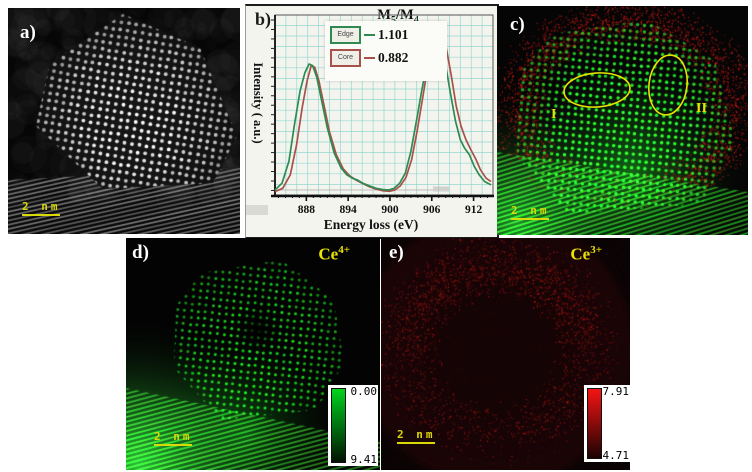  What do you see at coordinates (140, 252) in the screenshot?
I see `panel-d-label: d)` at bounding box center [140, 252].